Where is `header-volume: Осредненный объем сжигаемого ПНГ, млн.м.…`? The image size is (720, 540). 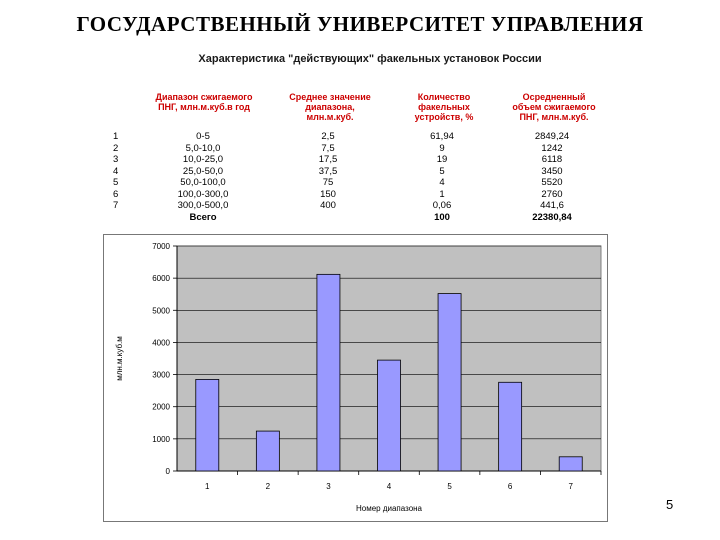 header-volume: Осредненный объем сжигаемого ПНГ, млн.м.… is located at coordinates (554, 107).